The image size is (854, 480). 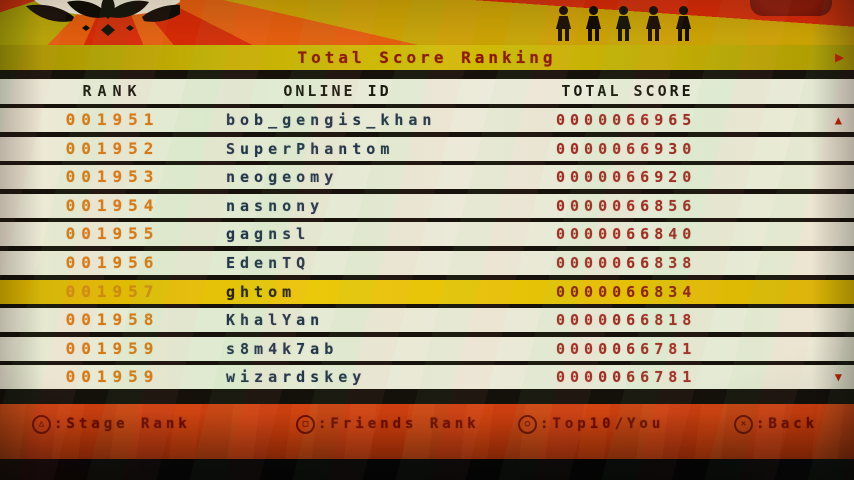 What do you see at coordinates (838, 120) in the screenshot?
I see `scroll-up-icon: ▲` at bounding box center [838, 120].